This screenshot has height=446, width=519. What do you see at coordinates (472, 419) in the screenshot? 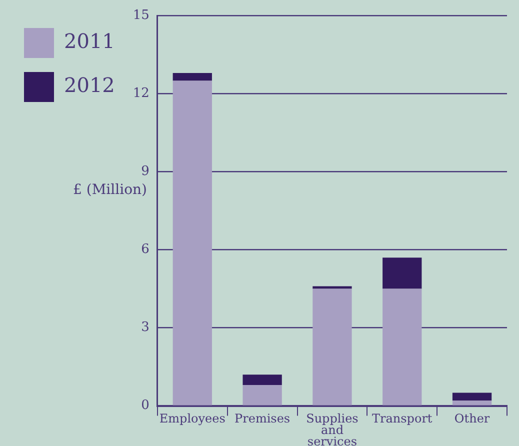
I see `x-tick-label: Other` at bounding box center [472, 419].